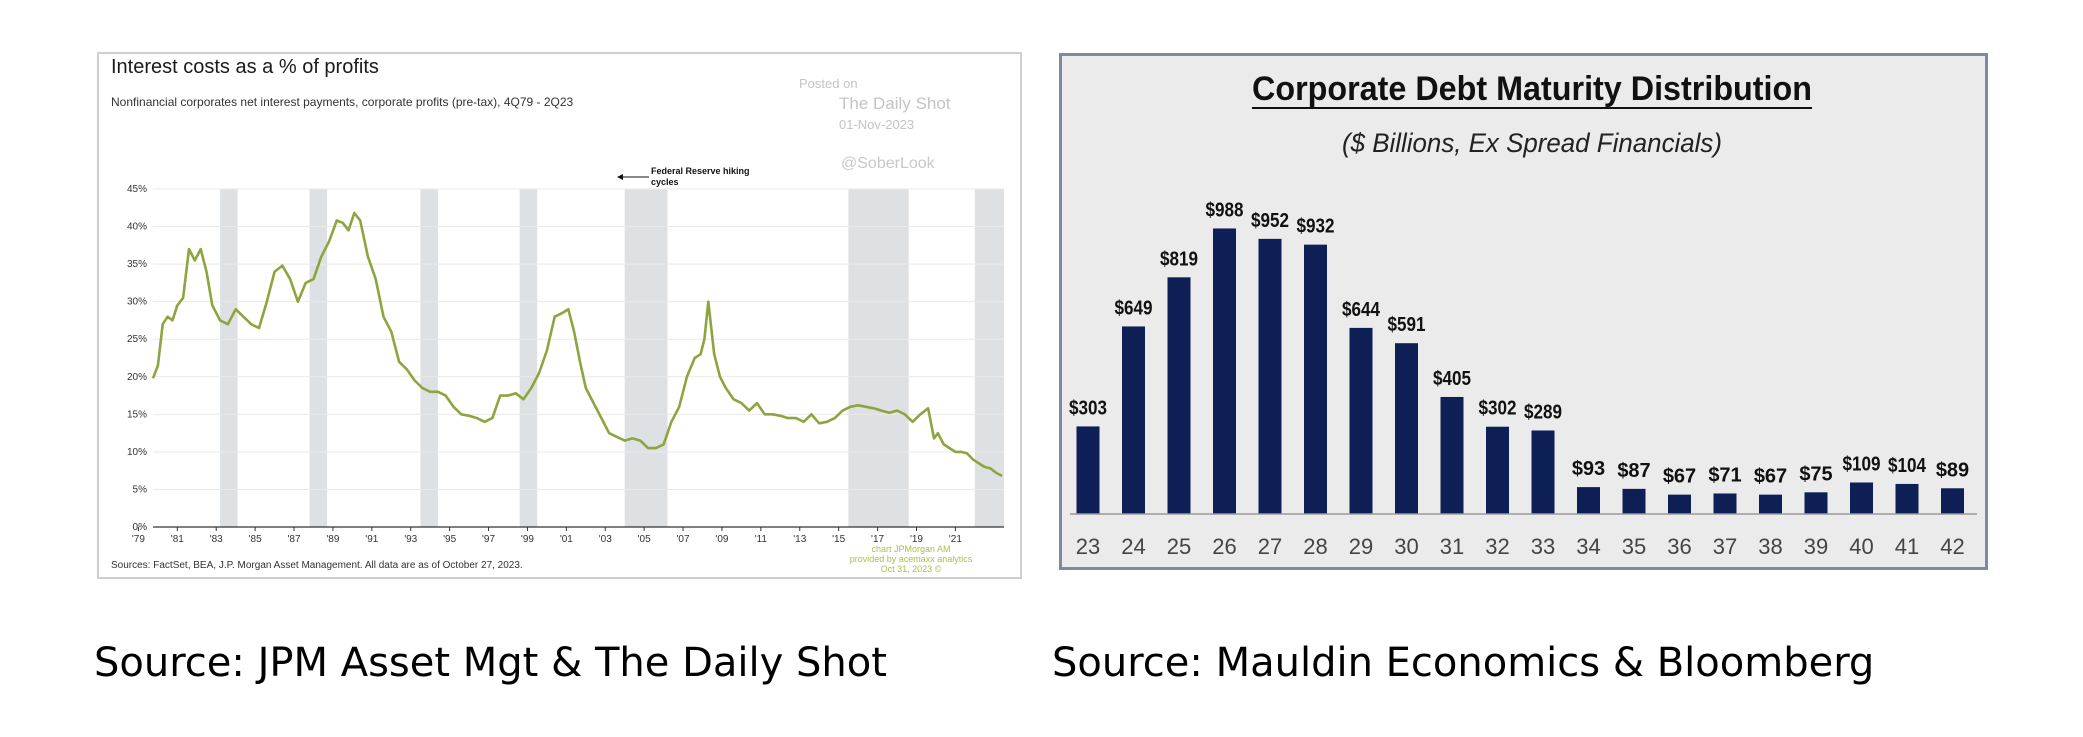  I want to click on x-tick-label: '07, so click(683, 539).